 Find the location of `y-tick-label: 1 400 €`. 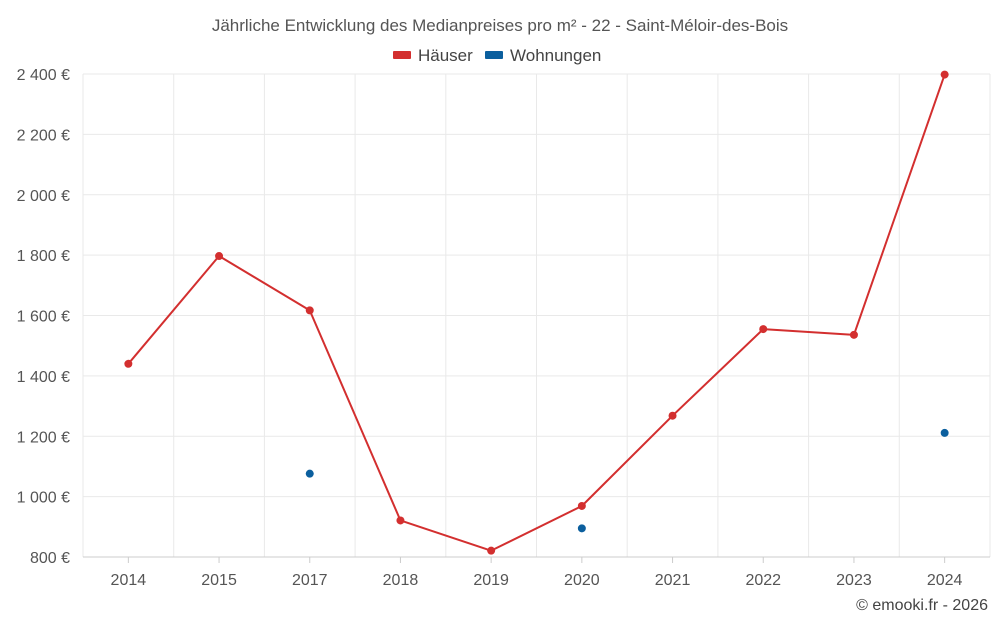

y-tick-label: 1 400 € is located at coordinates (43, 377).